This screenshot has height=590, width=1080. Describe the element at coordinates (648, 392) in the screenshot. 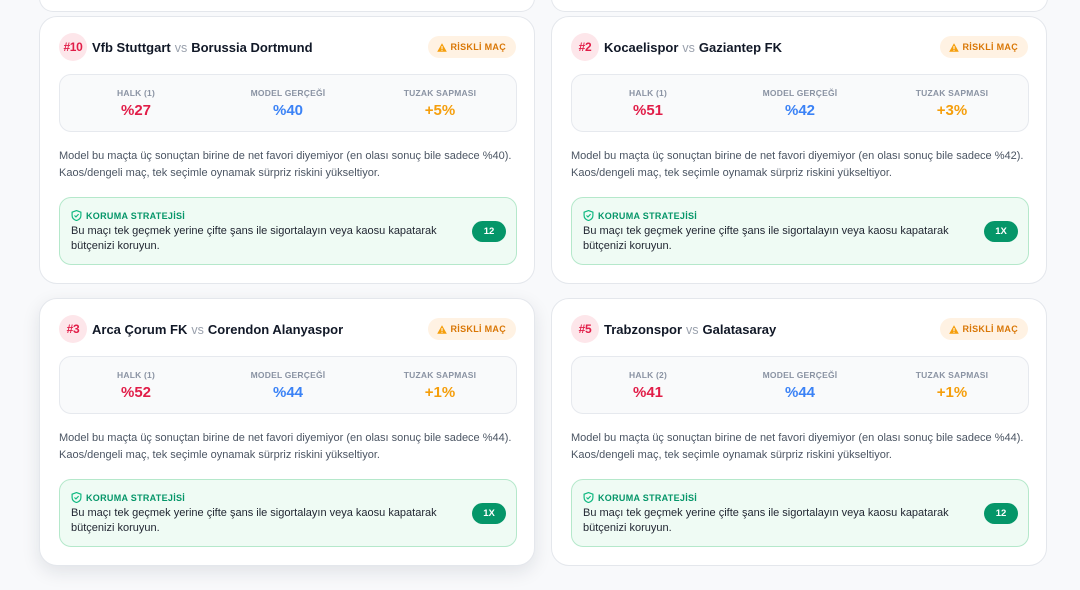

I see `public-value: %41` at that location.